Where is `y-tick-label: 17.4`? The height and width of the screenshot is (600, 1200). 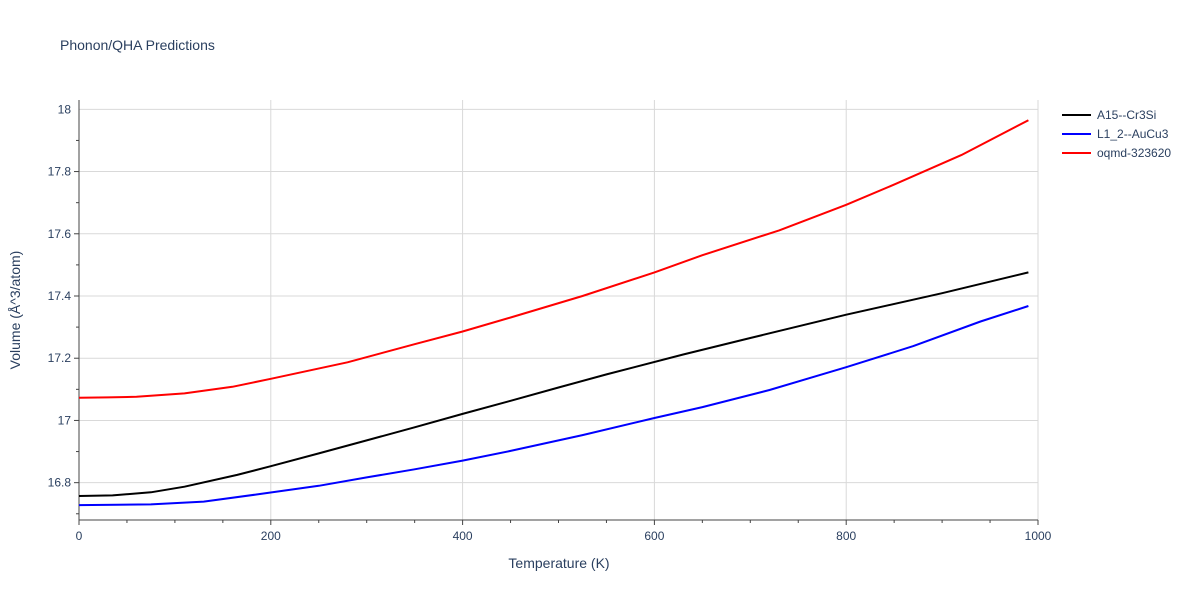 y-tick-label: 17.4 is located at coordinates (60, 296).